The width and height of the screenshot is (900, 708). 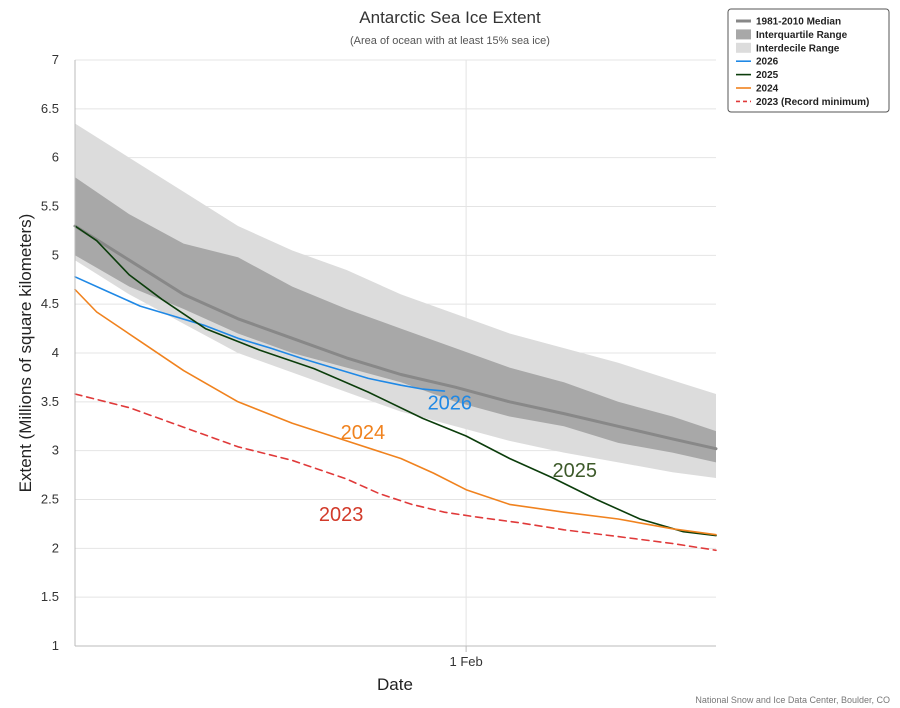 What do you see at coordinates (341, 515) in the screenshot?
I see `annotation-2023: 2023` at bounding box center [341, 515].